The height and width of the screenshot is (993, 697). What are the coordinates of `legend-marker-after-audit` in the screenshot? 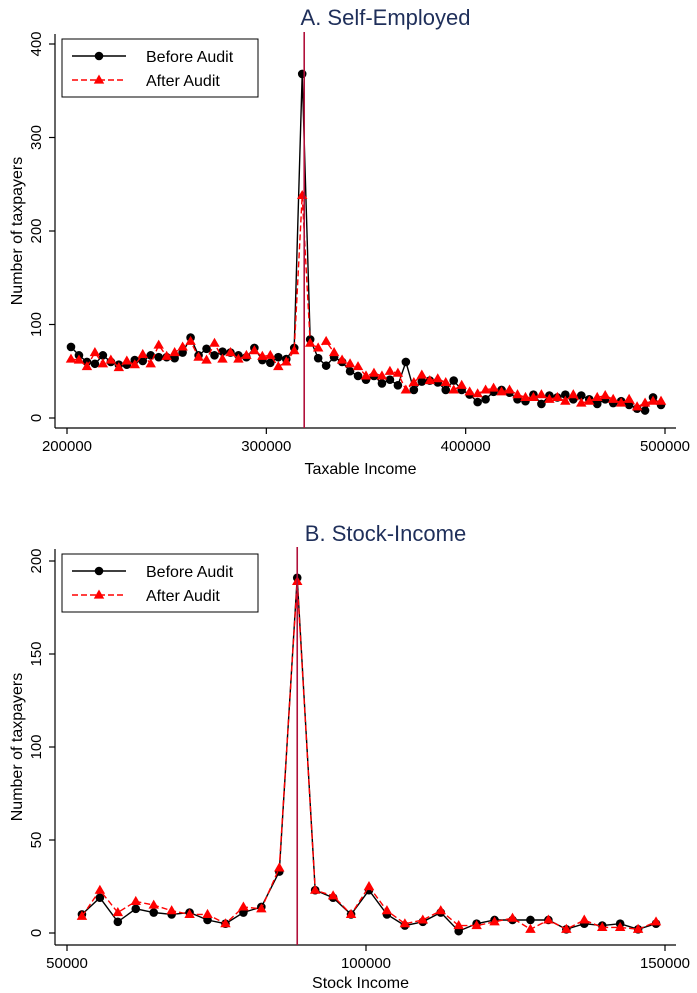 It's located at (99, 79).